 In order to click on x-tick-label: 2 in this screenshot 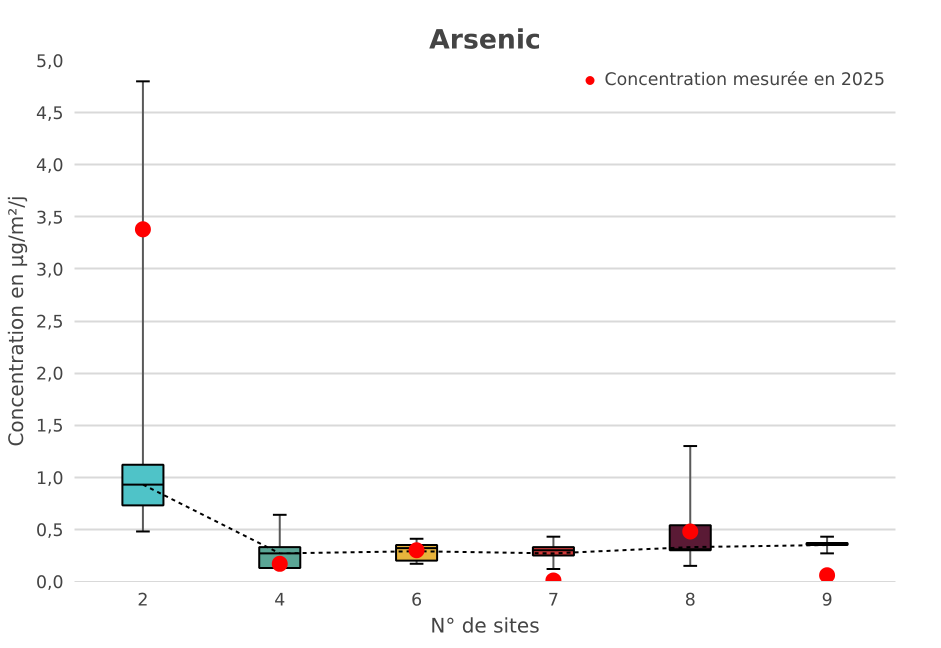, I will do `click(142, 600)`.